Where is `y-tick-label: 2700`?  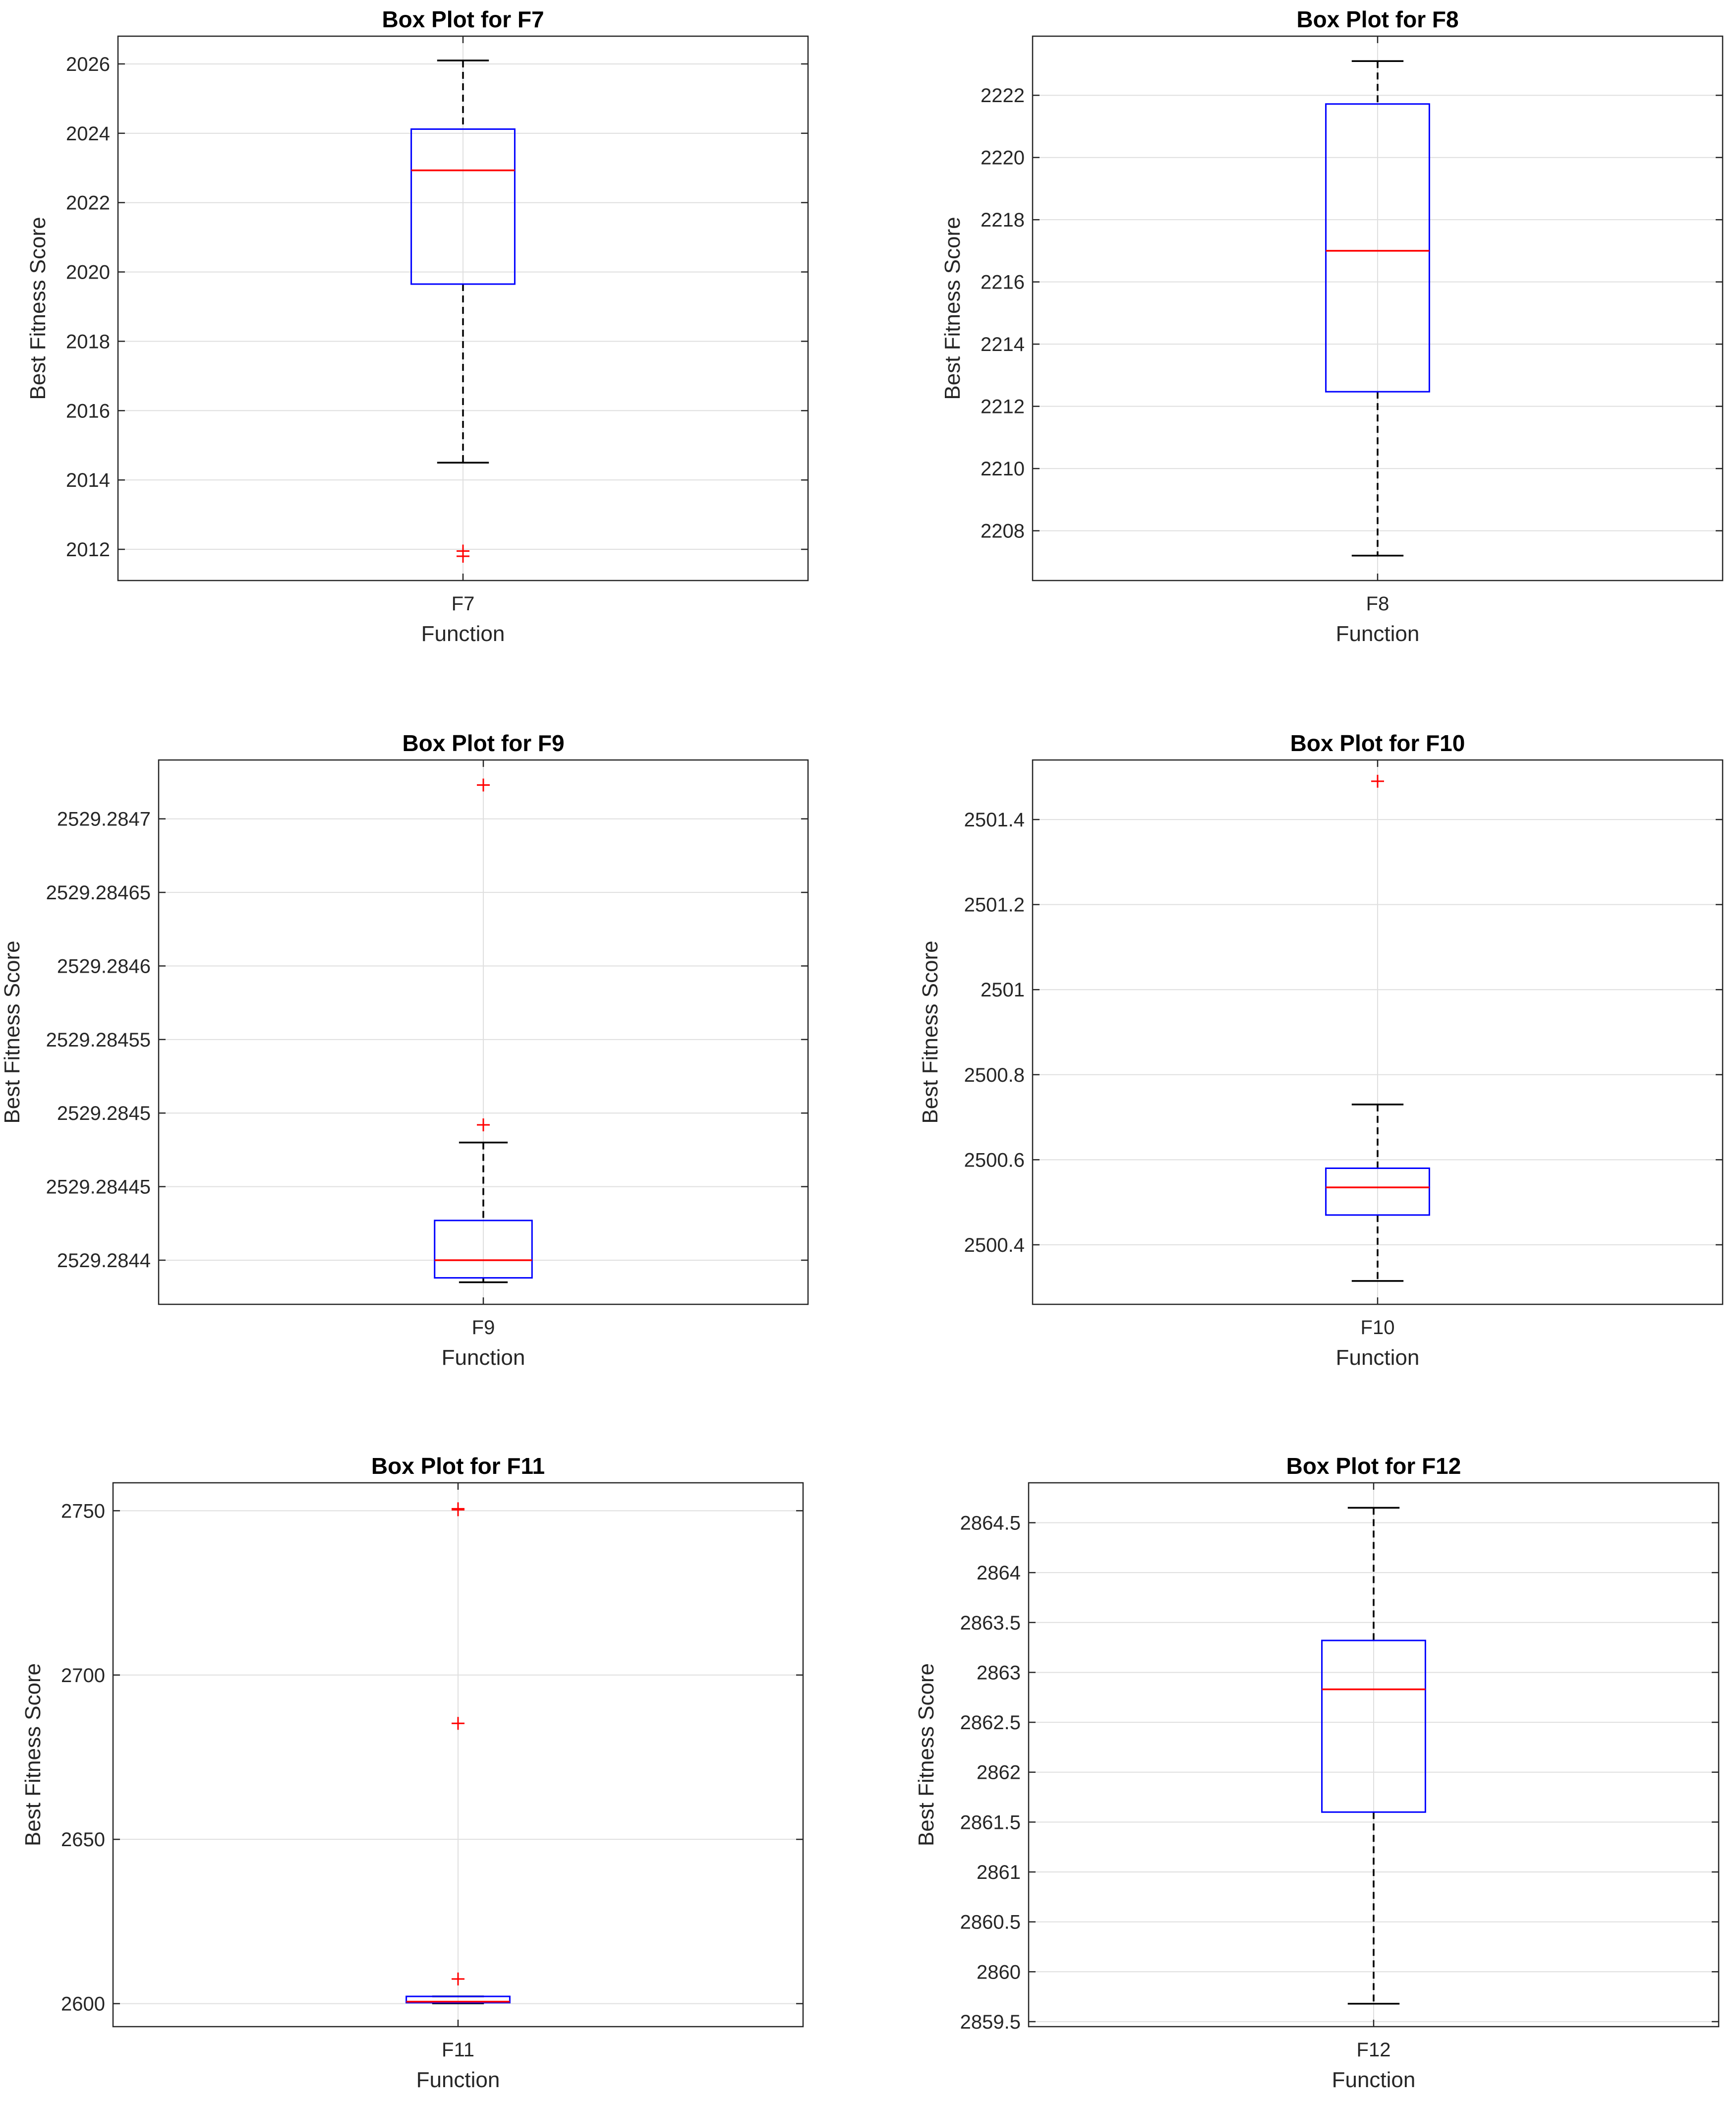
y-tick-label: 2700 is located at coordinates (83, 1676).